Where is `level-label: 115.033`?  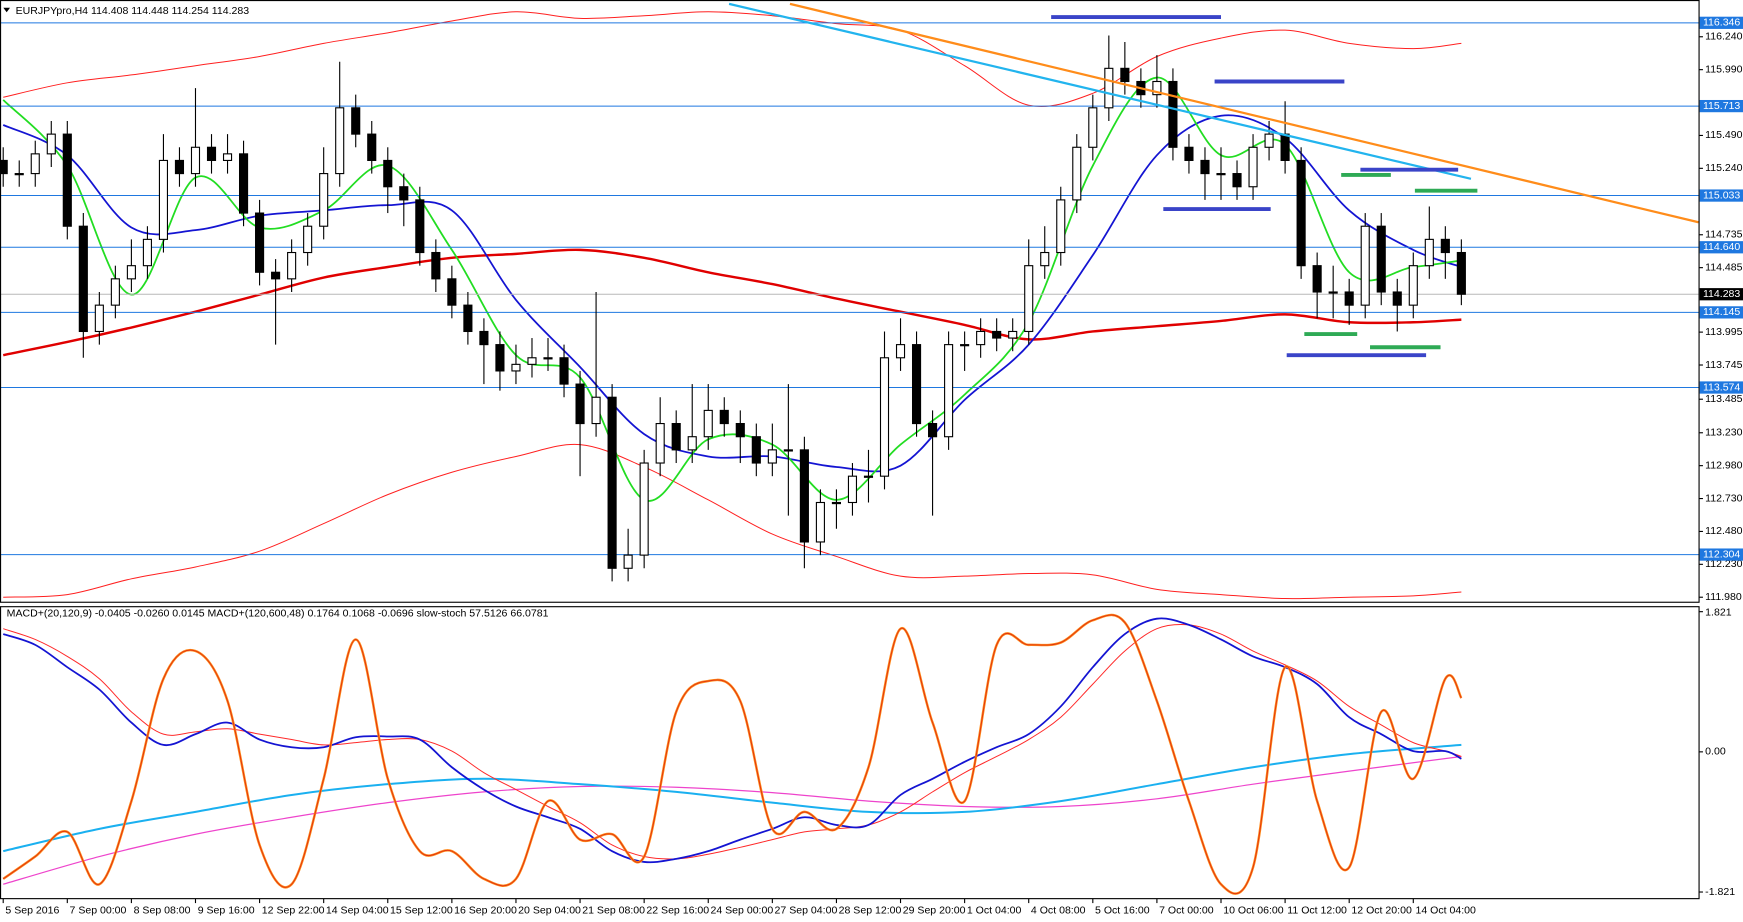 level-label: 115.033 is located at coordinates (1721, 195).